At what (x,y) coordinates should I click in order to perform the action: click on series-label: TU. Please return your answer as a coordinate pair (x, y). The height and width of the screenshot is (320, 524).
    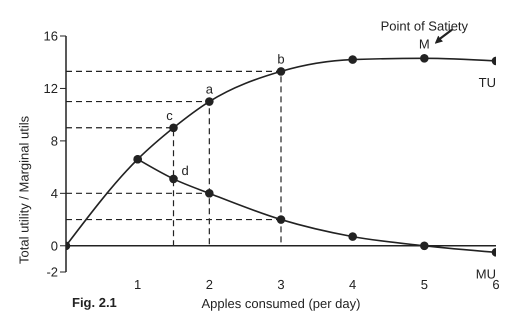
    Looking at the image, I should click on (487, 82).